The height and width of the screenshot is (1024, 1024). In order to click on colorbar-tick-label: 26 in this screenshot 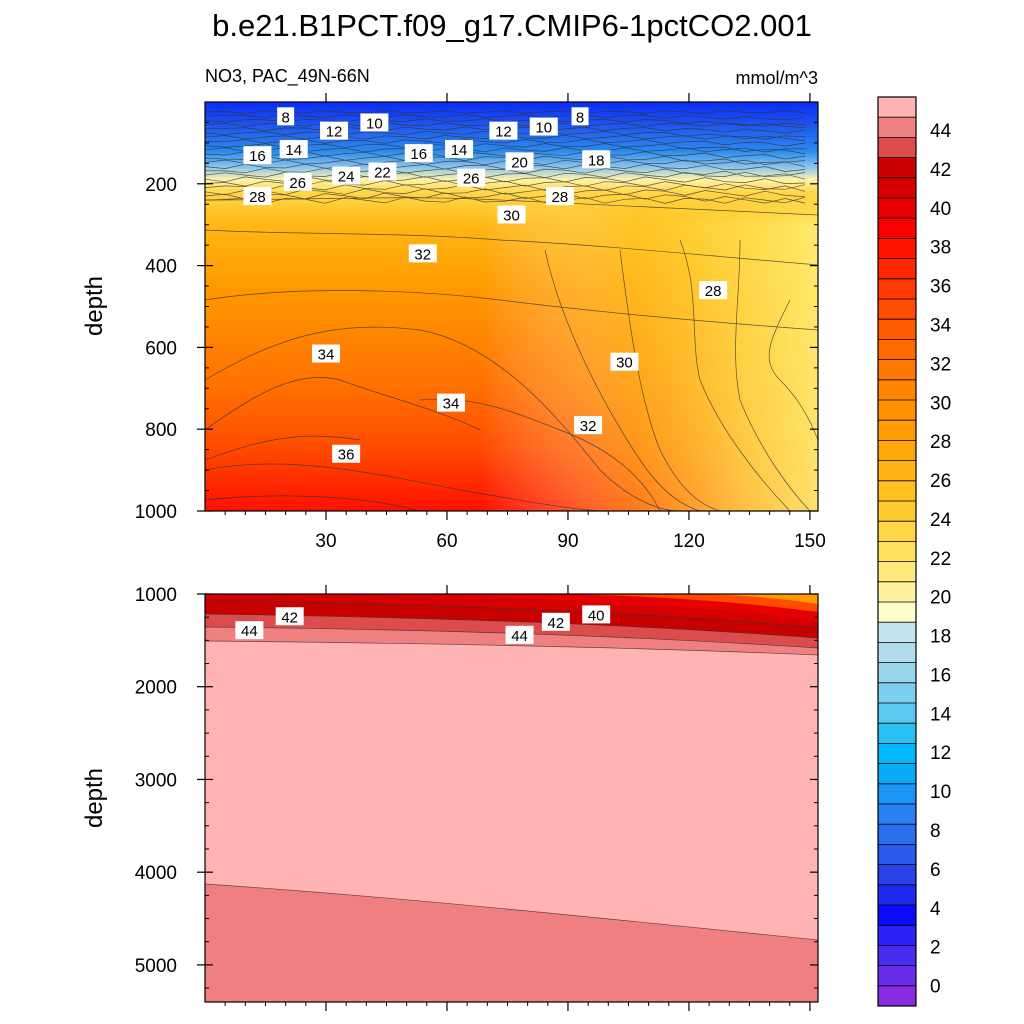, I will do `click(940, 481)`.